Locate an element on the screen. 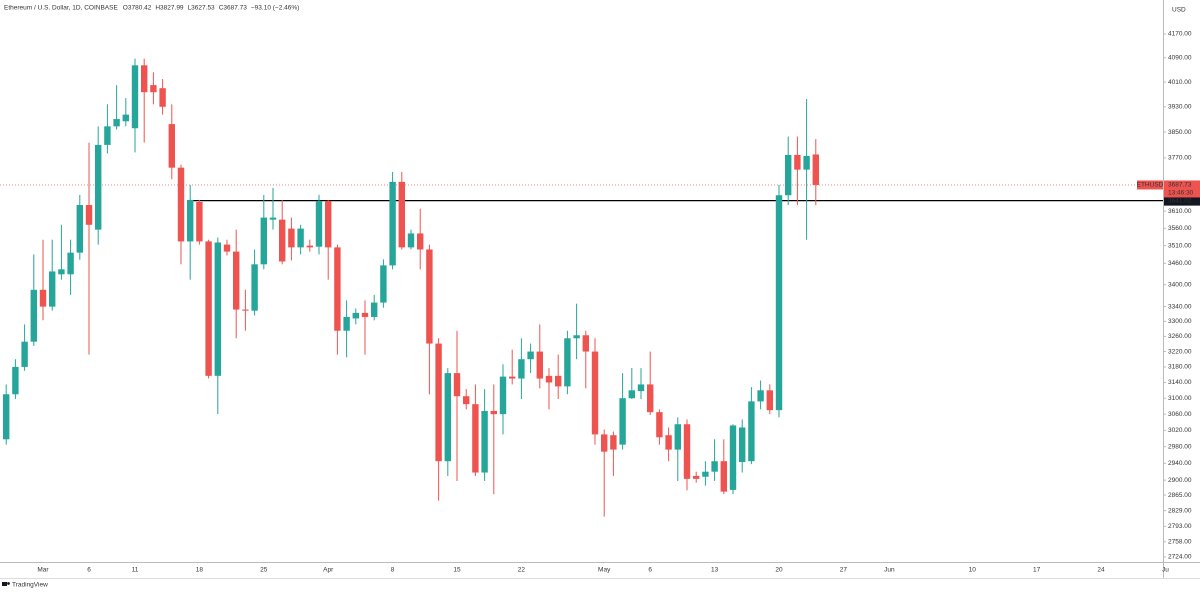  ohlc-value: −93.10 (−2.46%) is located at coordinates (275, 8).